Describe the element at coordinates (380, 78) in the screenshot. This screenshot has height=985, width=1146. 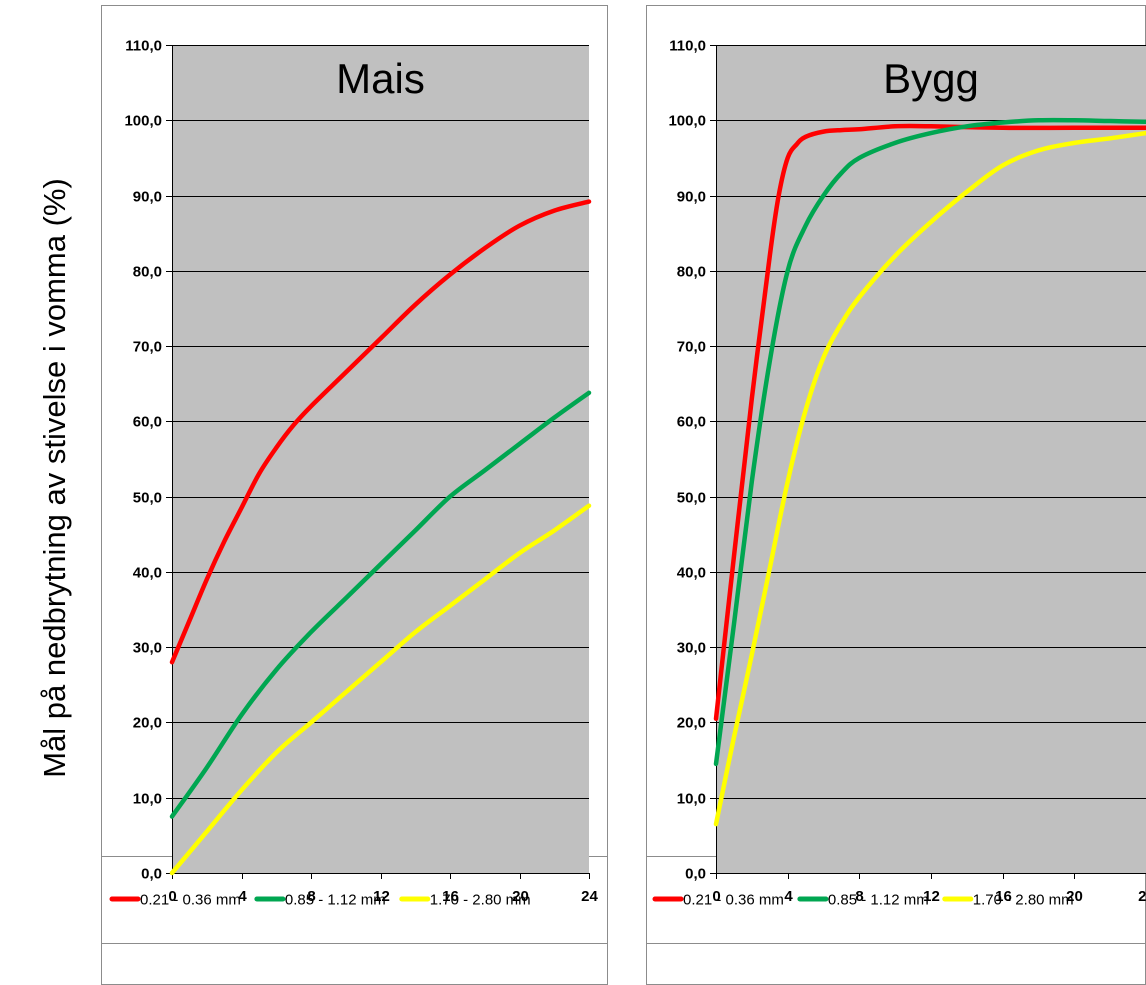
I see `chart-title: Mais` at that location.